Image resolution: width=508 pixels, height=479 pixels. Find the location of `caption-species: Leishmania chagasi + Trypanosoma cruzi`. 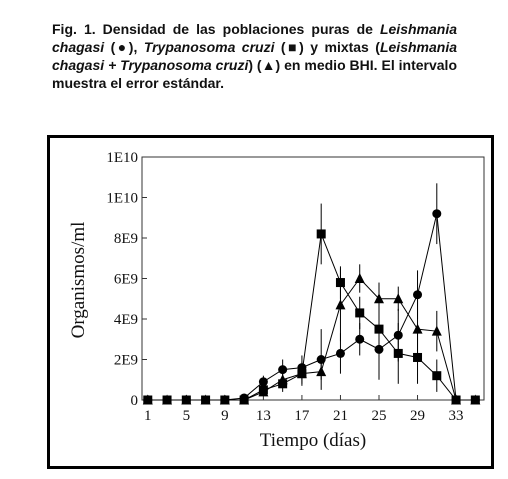

caption-species: Leishmania chagasi + Trypanosoma cruzi is located at coordinates (254, 56).